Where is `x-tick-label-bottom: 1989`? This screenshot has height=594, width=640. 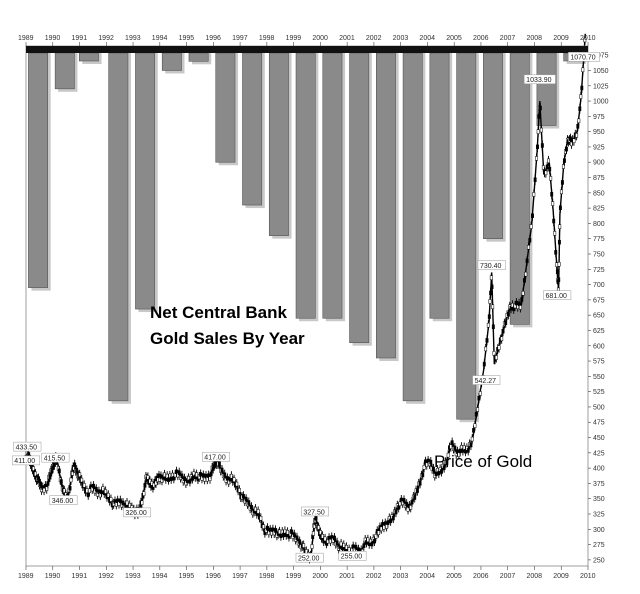 x-tick-label-bottom: 1989 is located at coordinates (26, 576).